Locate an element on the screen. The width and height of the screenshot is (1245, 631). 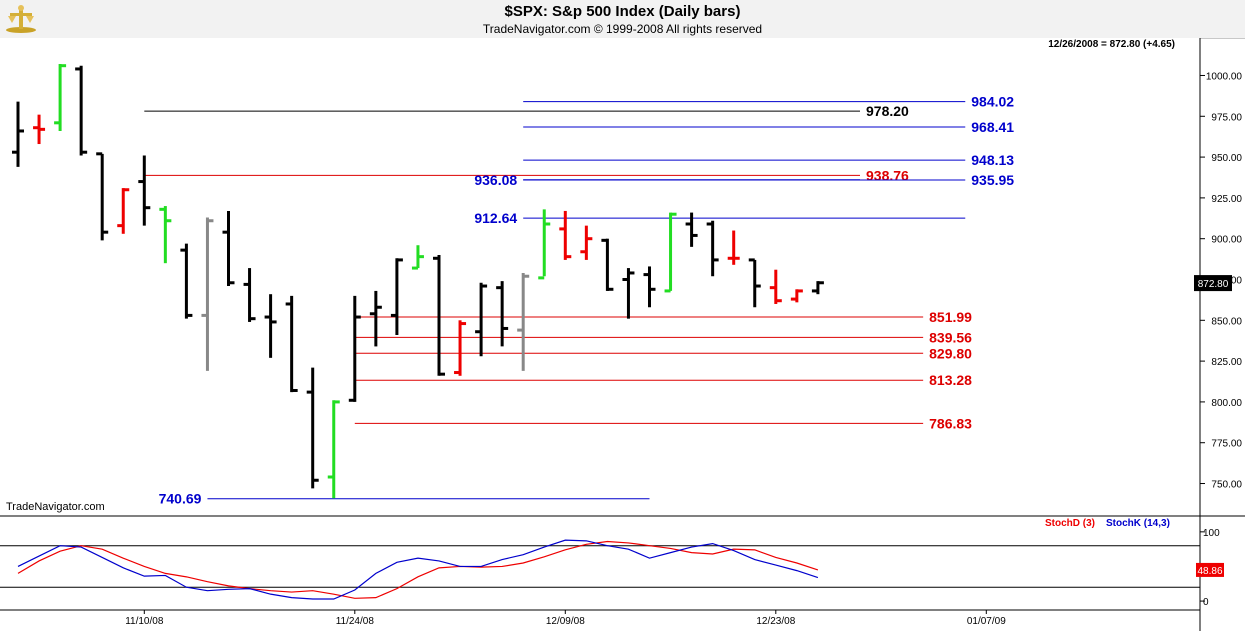
y-tick-label: 925.00 is located at coordinates (1226, 199).